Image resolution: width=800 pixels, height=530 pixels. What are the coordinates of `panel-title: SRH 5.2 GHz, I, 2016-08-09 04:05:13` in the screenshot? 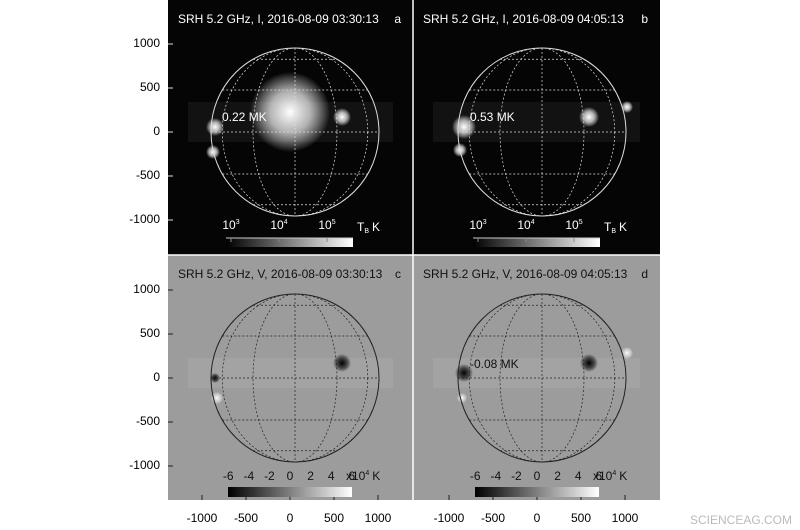 It's located at (523, 19).